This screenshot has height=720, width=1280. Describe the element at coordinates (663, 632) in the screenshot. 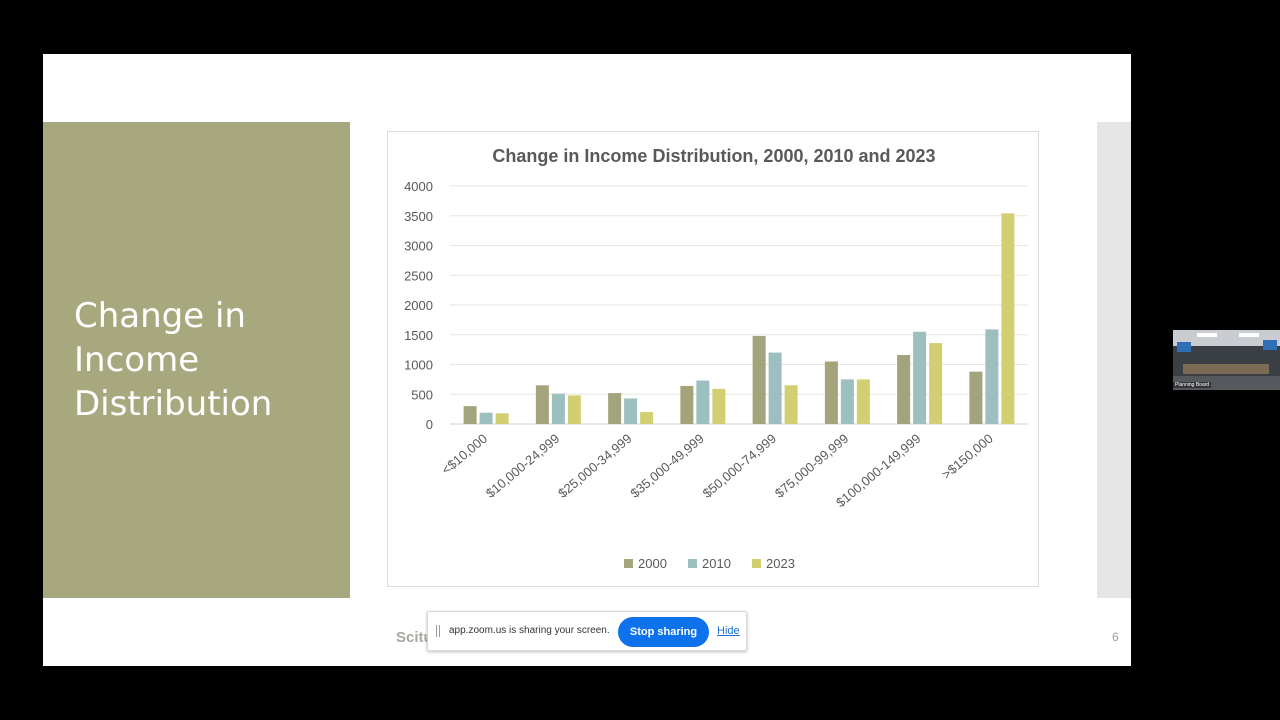

I see `stop-sharing-button: Stop sharing` at that location.